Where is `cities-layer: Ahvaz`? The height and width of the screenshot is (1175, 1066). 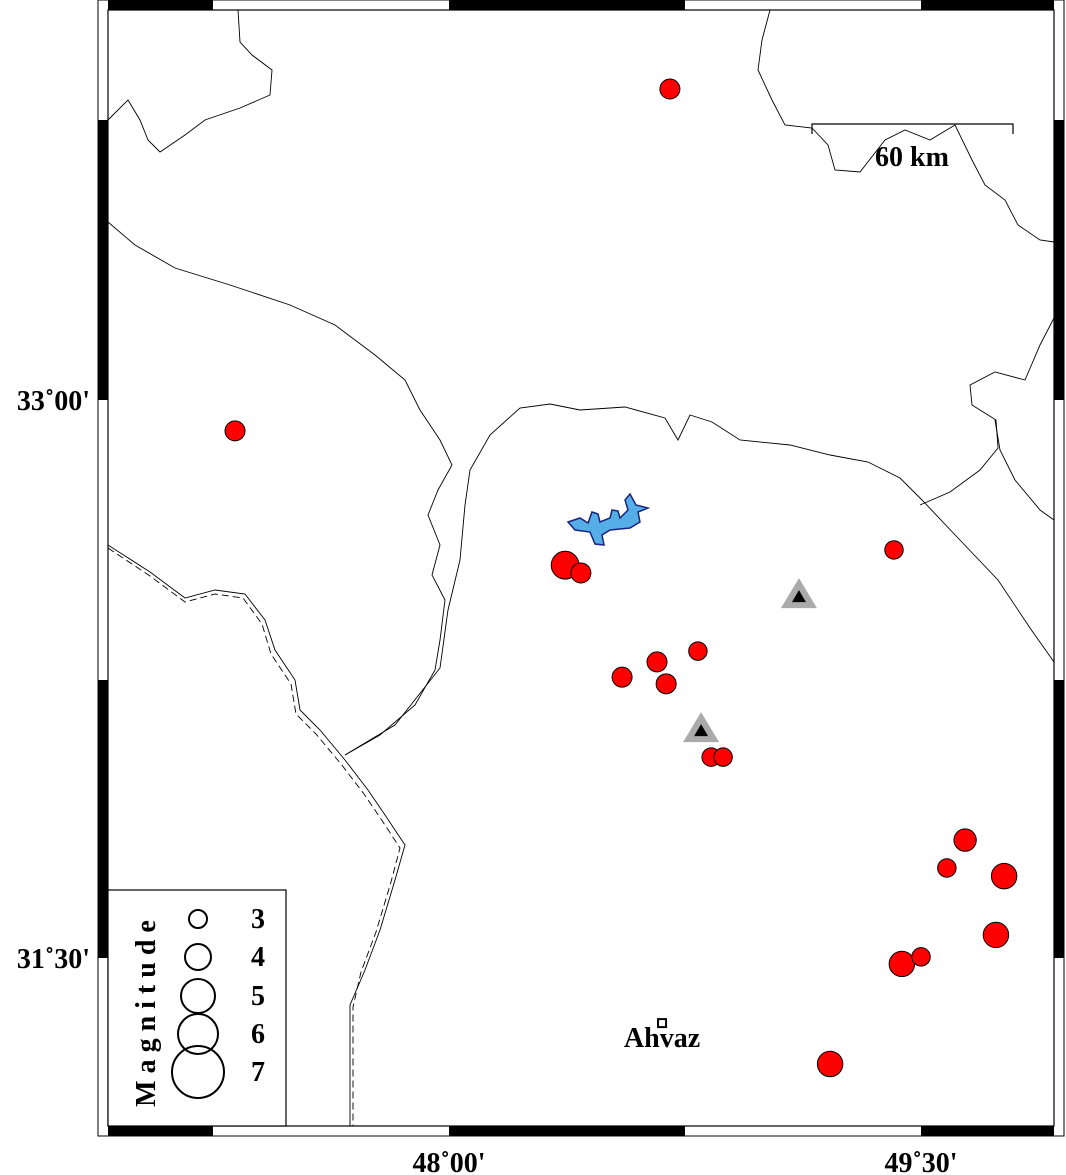 cities-layer: Ahvaz is located at coordinates (662, 1036).